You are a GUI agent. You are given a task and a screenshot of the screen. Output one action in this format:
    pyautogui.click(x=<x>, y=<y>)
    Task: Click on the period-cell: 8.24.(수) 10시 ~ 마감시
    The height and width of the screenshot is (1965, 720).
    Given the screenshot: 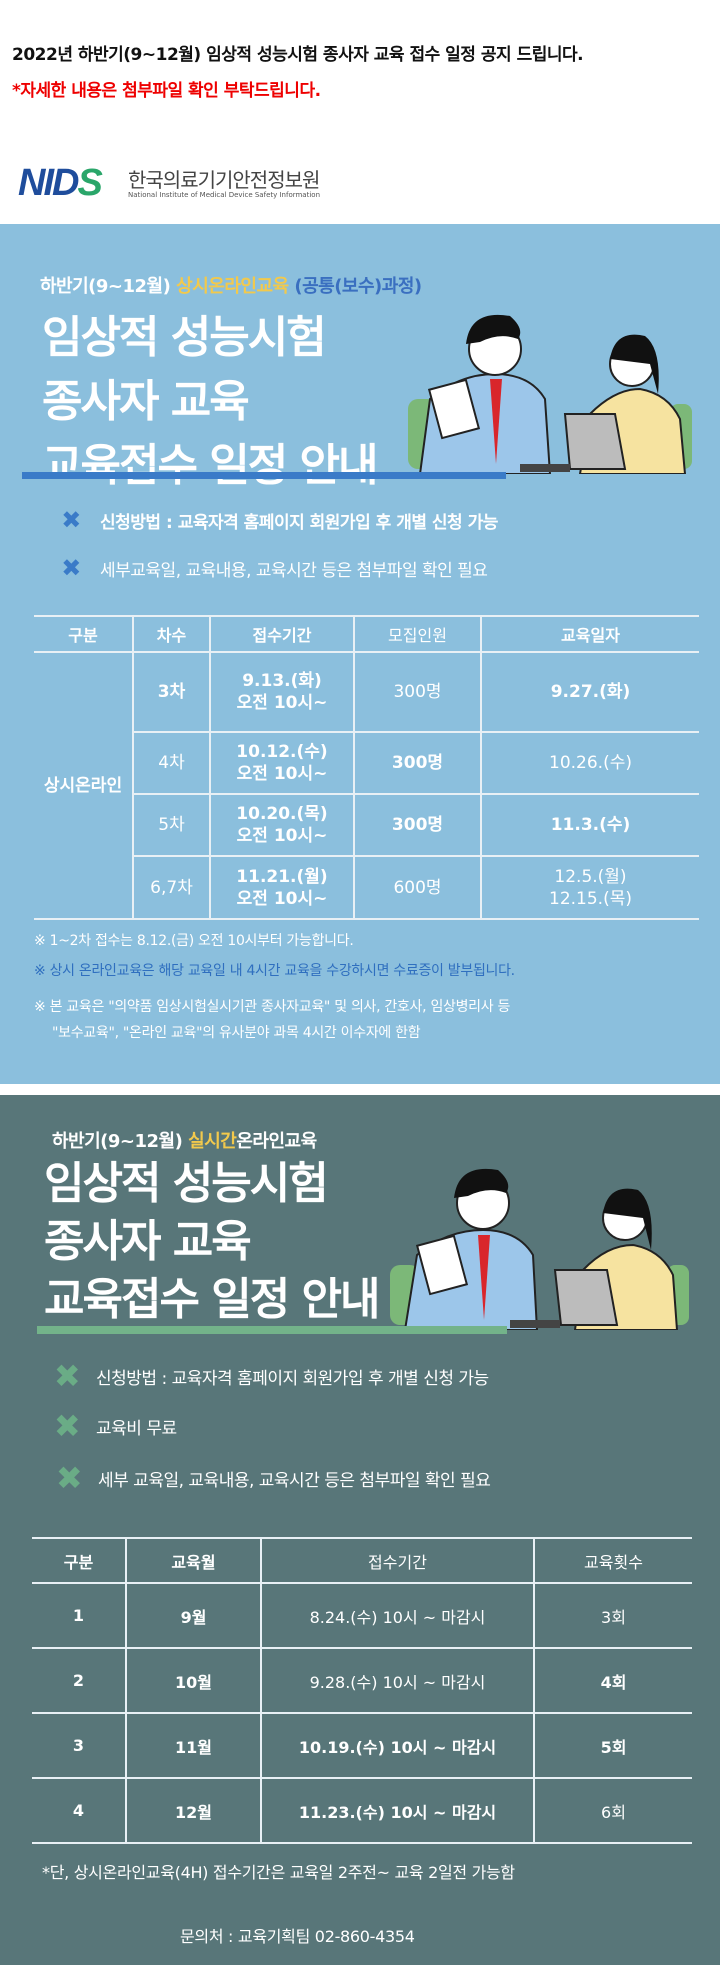 What is the action you would take?
    pyautogui.click(x=397, y=1615)
    